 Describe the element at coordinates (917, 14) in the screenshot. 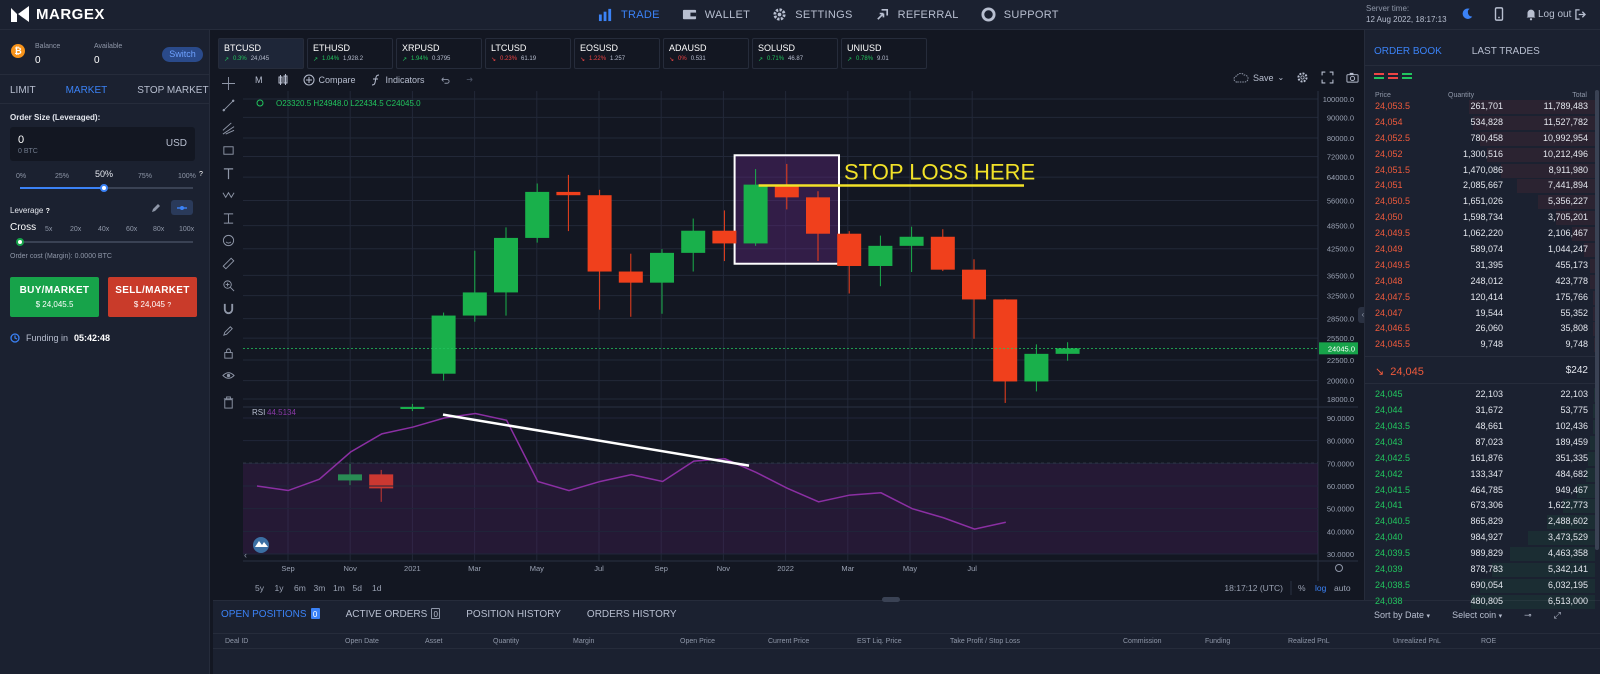

I see `nav-referral: REFERRAL` at that location.